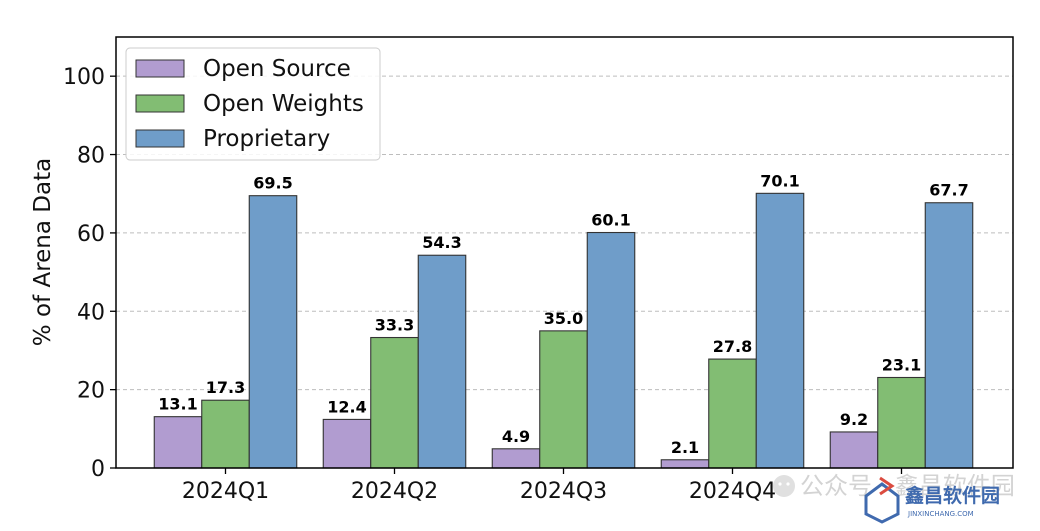 This screenshot has width=1040, height=531. I want to click on data-label: 12.4, so click(346, 406).